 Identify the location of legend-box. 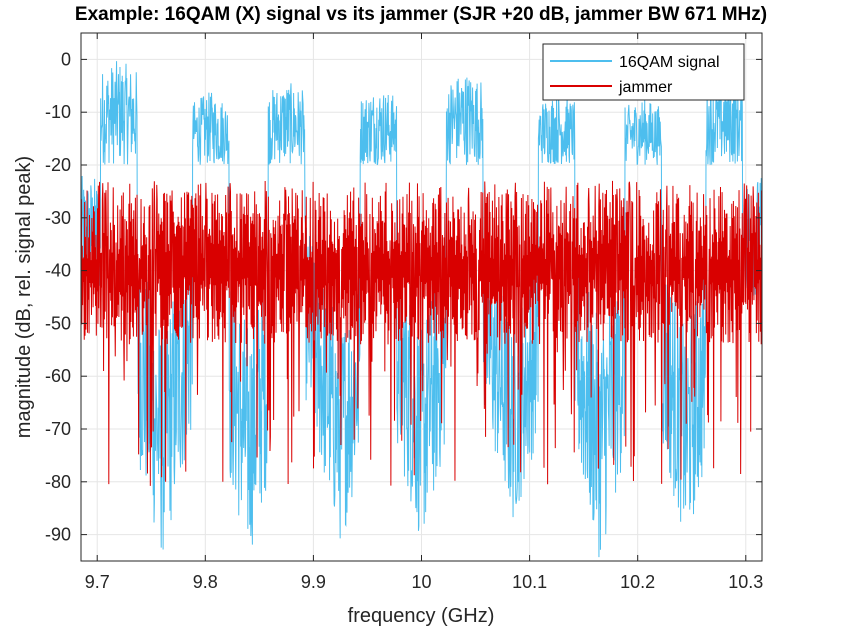
(643, 72).